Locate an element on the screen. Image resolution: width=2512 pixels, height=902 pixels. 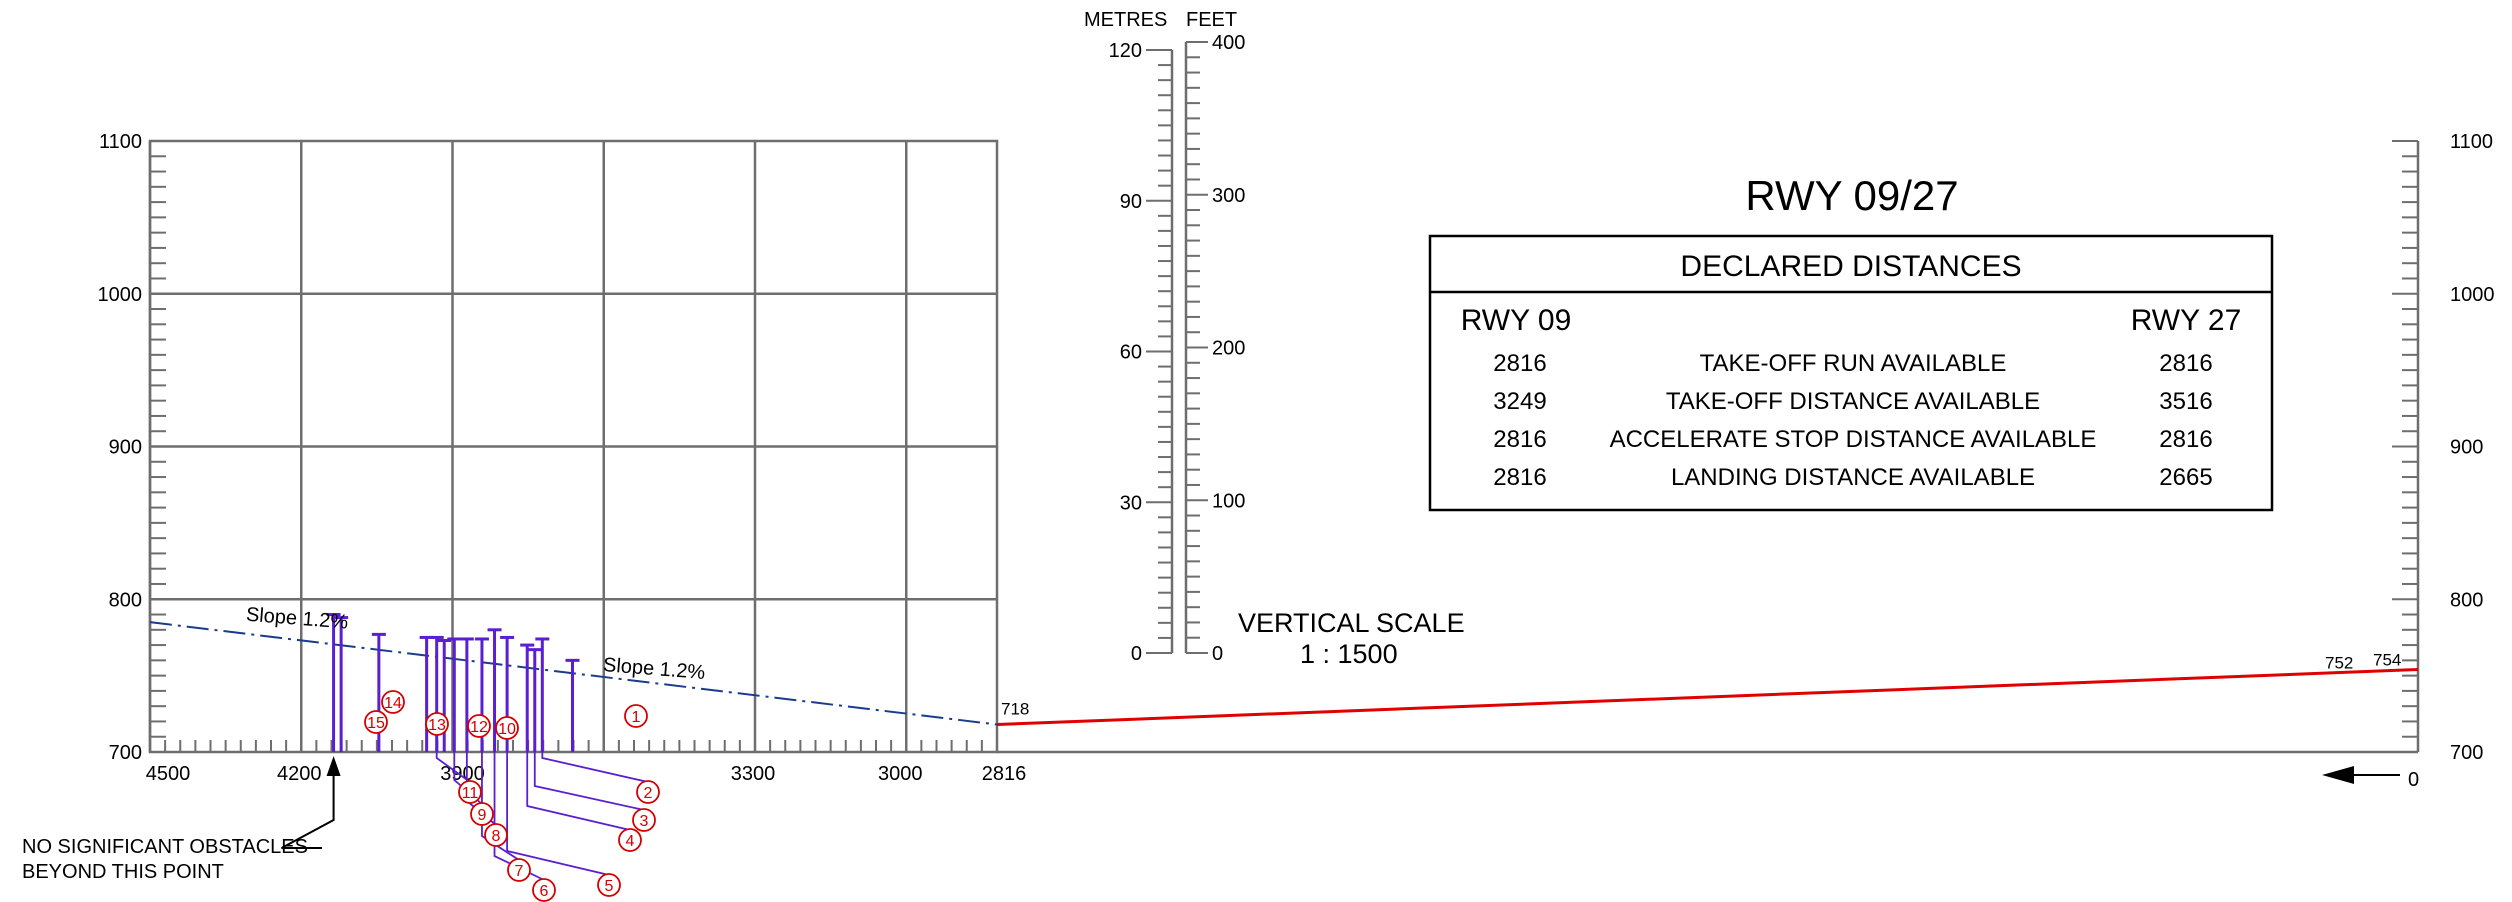
elevation-label-754: 754 is located at coordinates (2387, 660).